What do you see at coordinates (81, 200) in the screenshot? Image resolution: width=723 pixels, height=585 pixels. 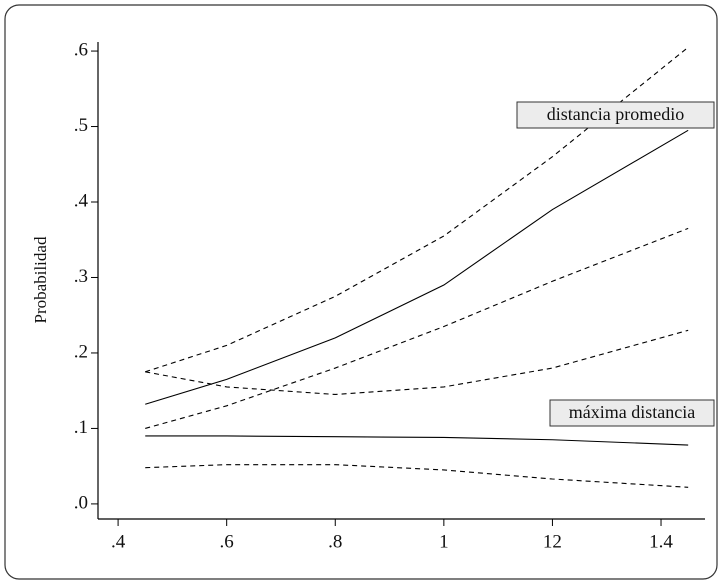 I see `y-tick-label: .4` at bounding box center [81, 200].